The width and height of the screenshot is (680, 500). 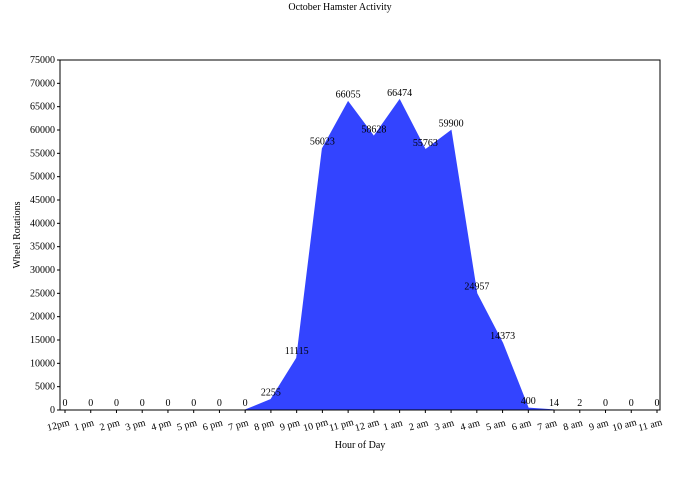 I want to click on y-tick-label: 20000, so click(x=42, y=317).